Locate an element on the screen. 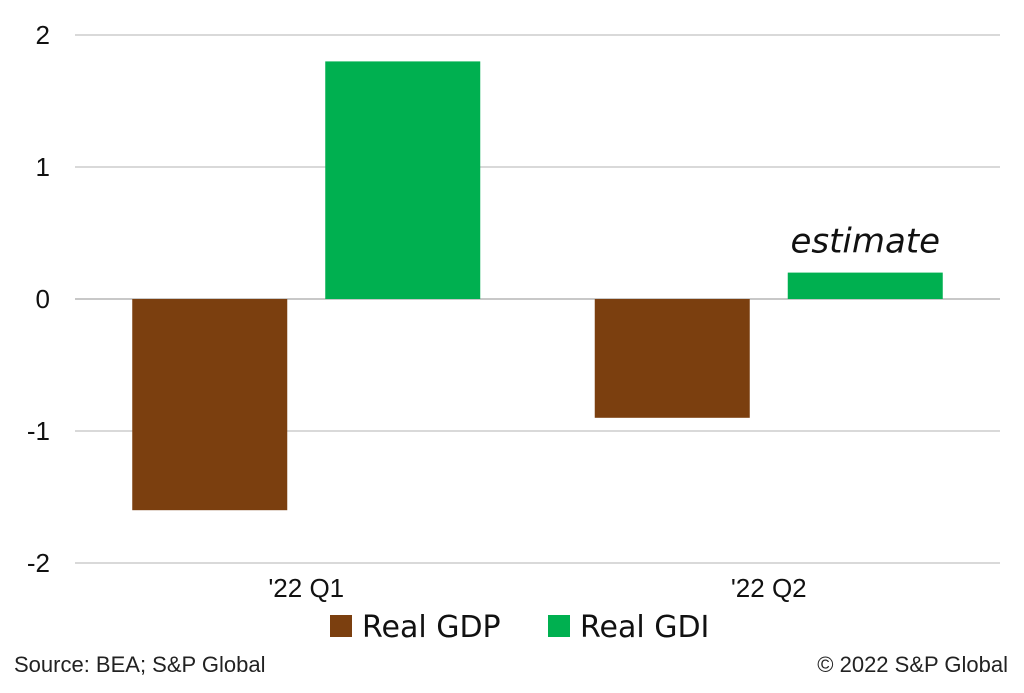 This screenshot has width=1024, height=693. annotation-estimate: estimate is located at coordinates (865, 242).